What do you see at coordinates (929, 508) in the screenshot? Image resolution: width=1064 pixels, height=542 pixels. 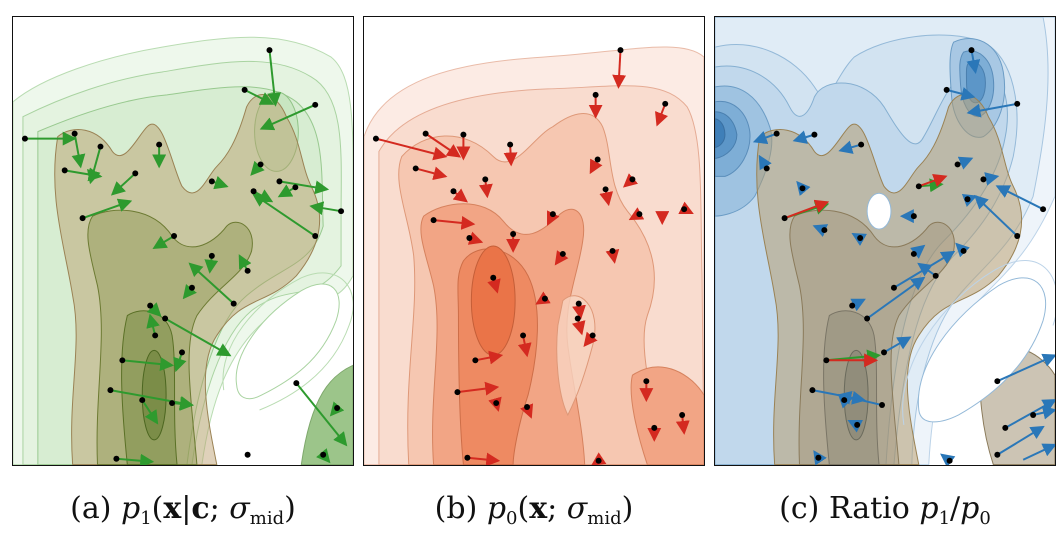 I see `caption-c-symbol-1: p` at bounding box center [929, 508].